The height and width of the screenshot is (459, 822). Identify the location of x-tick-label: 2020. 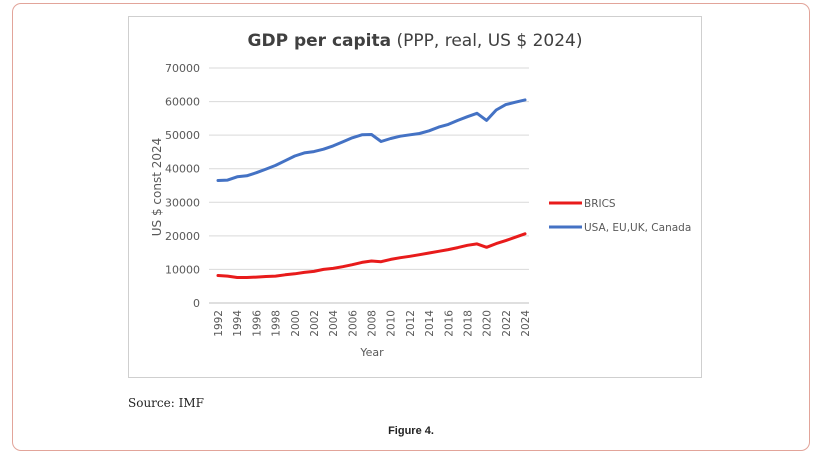
(488, 323).